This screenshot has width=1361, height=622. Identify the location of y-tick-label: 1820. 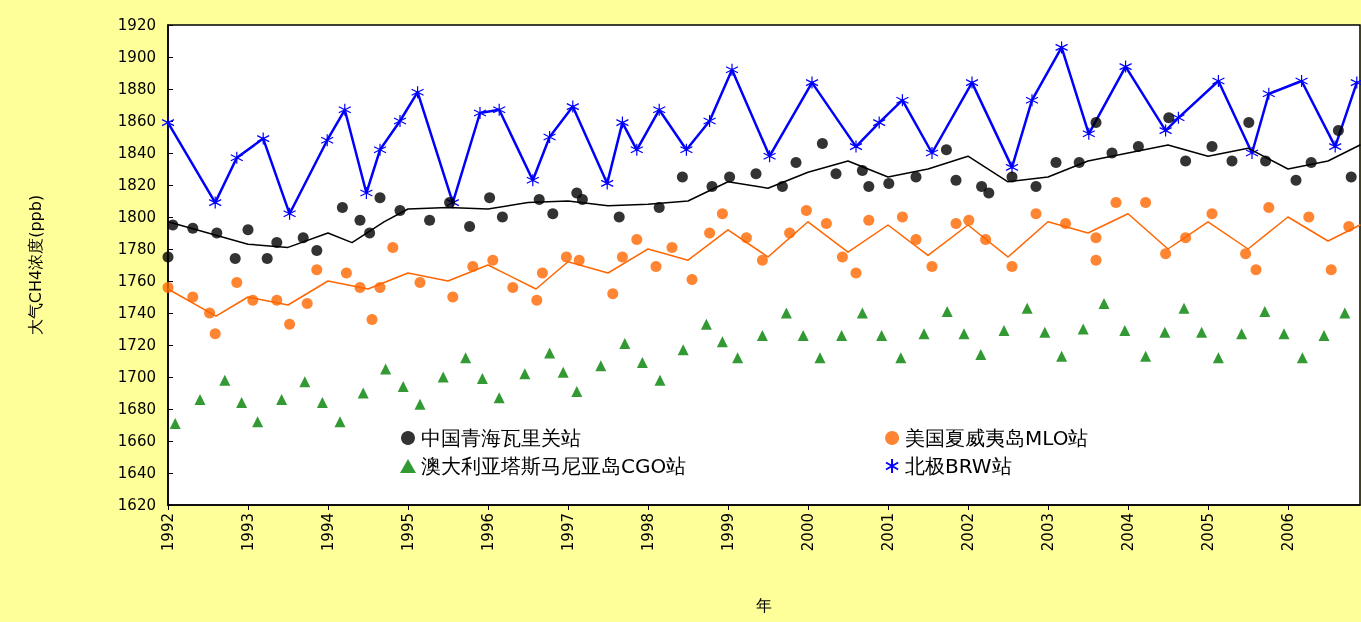
(136, 185).